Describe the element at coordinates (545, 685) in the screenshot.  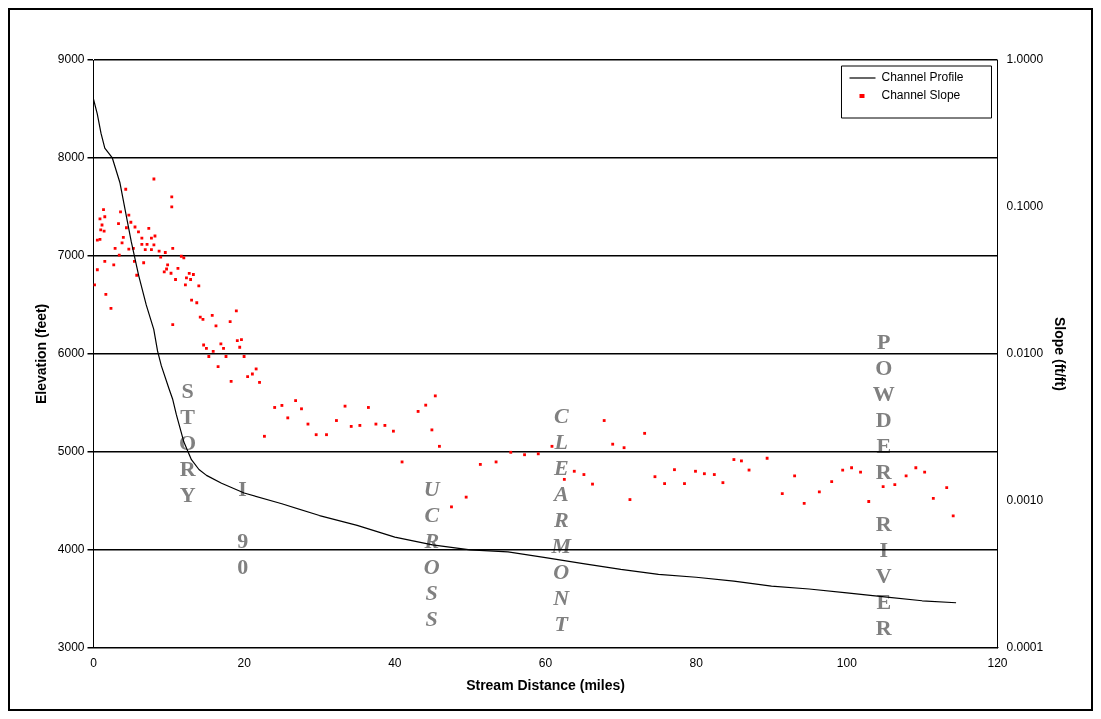
I see `x-axis-title: Stream Distance (miles)` at that location.